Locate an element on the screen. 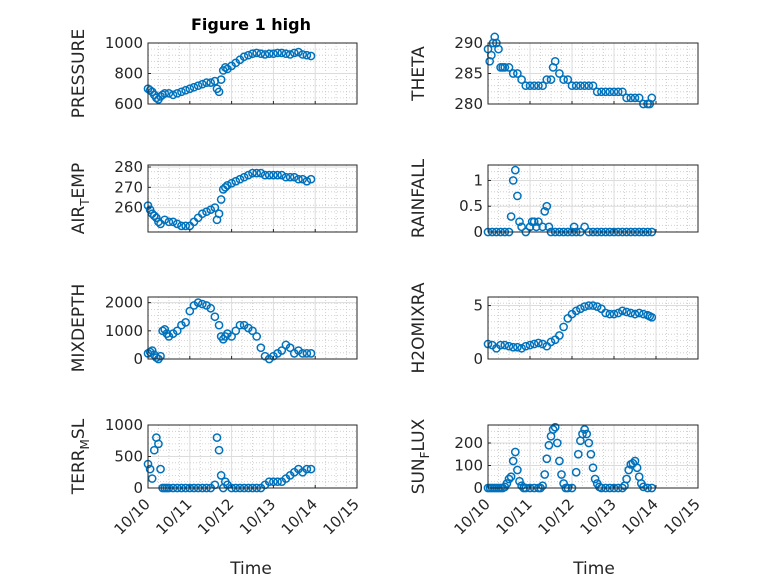  y-axis-label-text: THETA is located at coordinates (419, 74).